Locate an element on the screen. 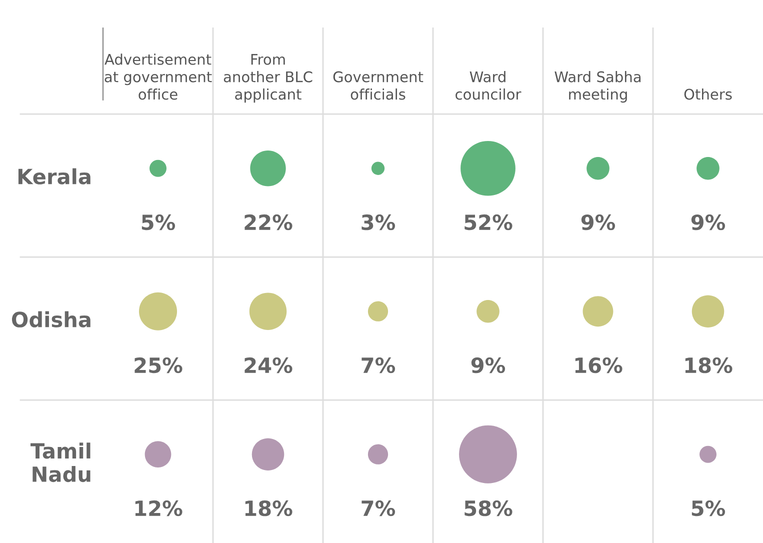  category-label: Ward councilor is located at coordinates (489, 85).